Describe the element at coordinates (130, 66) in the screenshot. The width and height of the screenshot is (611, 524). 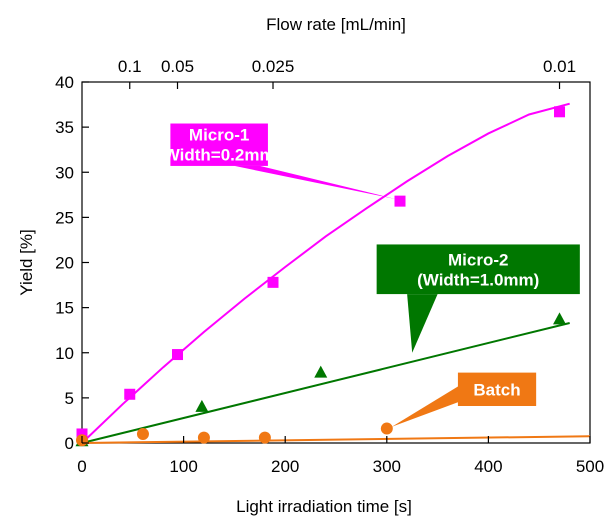
I see `top-tick-label: 0.1` at that location.